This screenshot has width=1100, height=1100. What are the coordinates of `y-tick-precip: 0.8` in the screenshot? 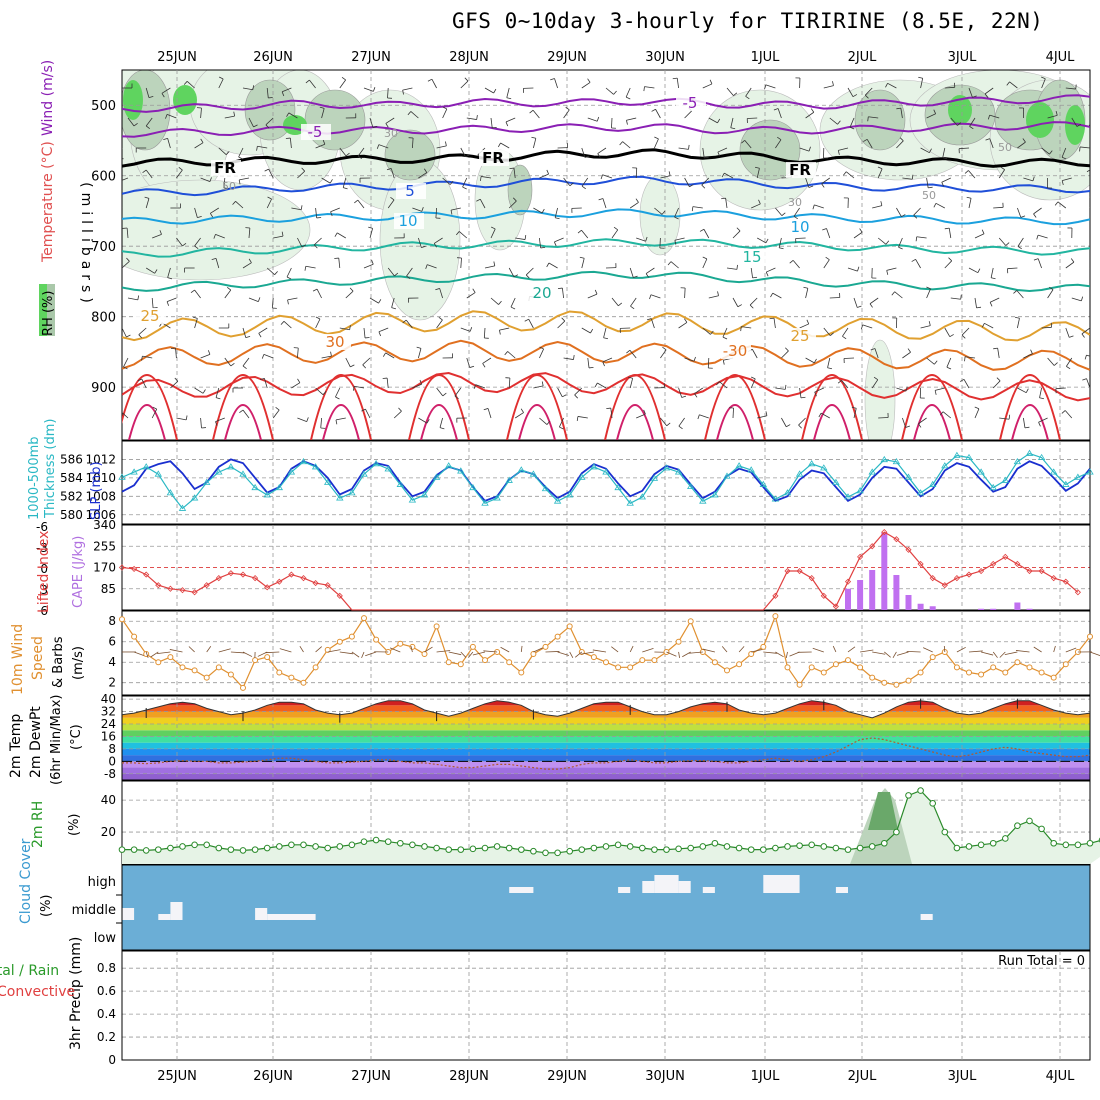 It's located at (106, 968).